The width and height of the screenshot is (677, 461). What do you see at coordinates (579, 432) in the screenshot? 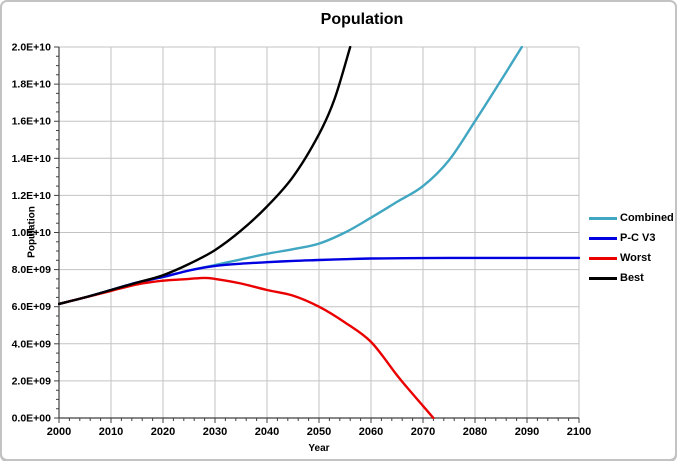
I see `x-tick-label: 2100` at bounding box center [579, 432].